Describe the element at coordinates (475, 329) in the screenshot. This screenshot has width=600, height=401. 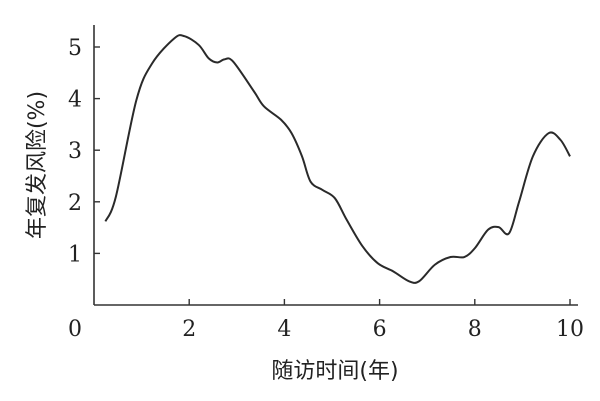
I see `x-tick-label: 8` at that location.